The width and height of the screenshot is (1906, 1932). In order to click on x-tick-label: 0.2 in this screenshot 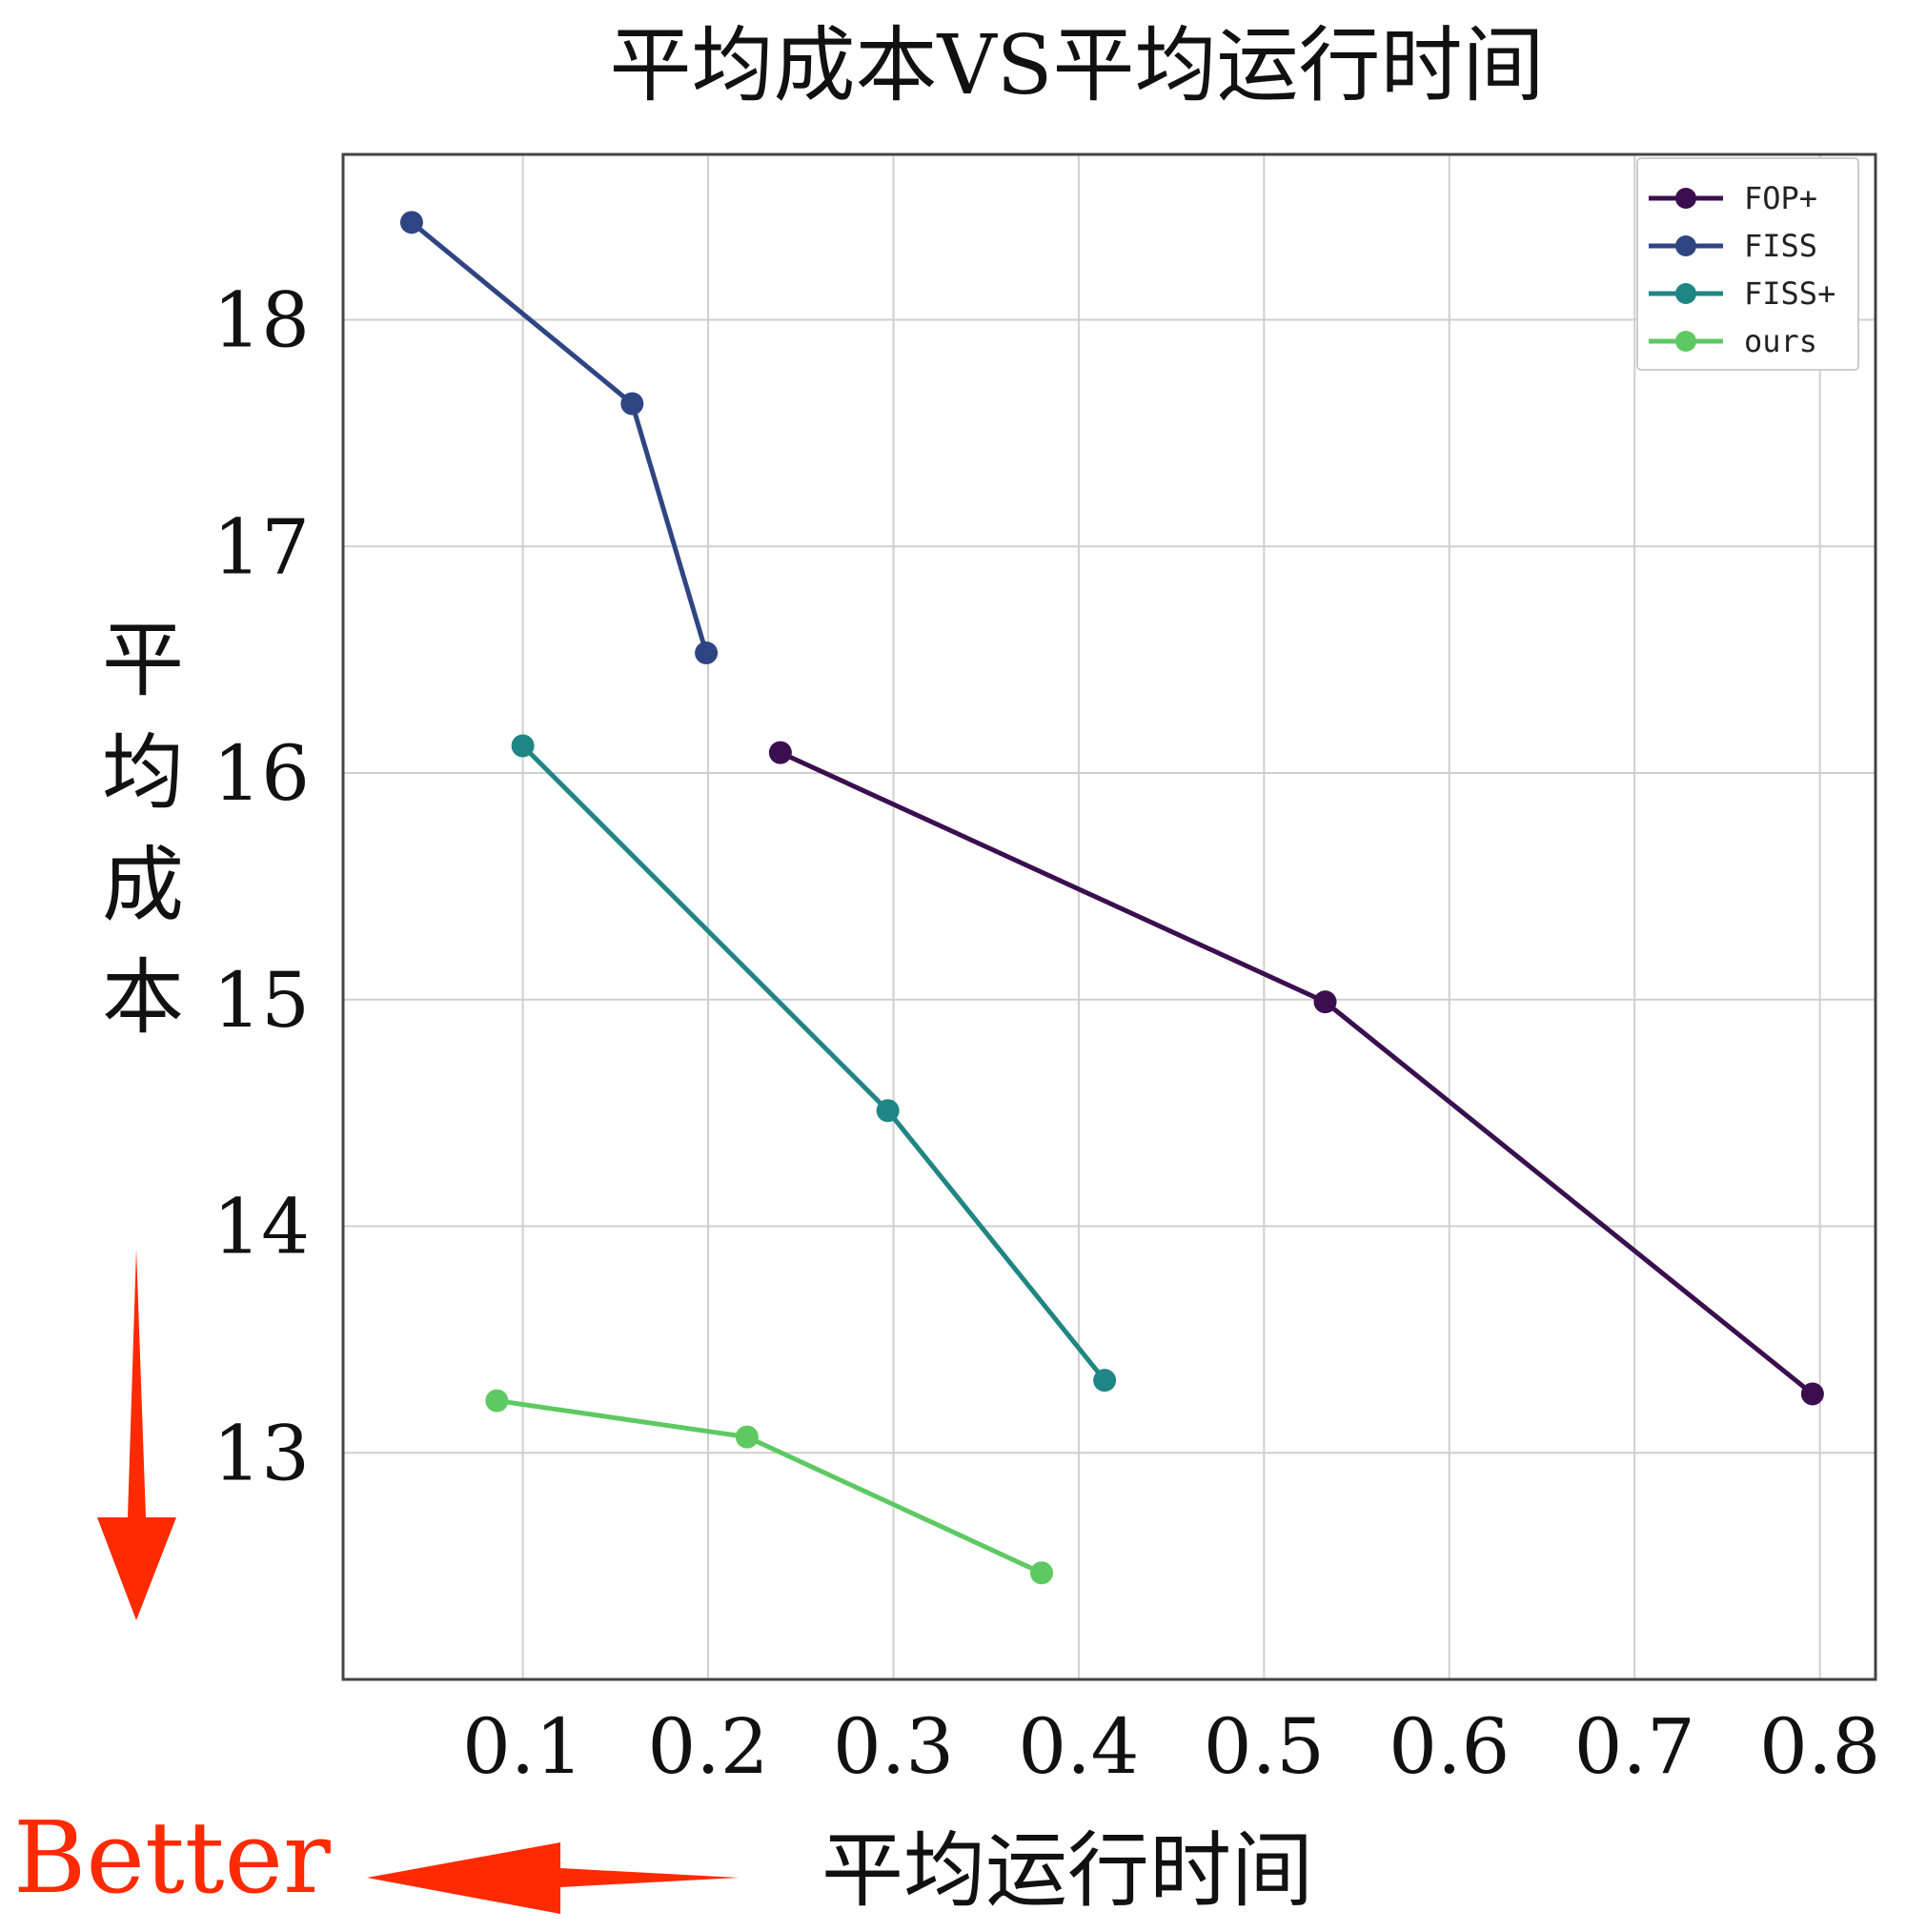, I will do `click(708, 1746)`.